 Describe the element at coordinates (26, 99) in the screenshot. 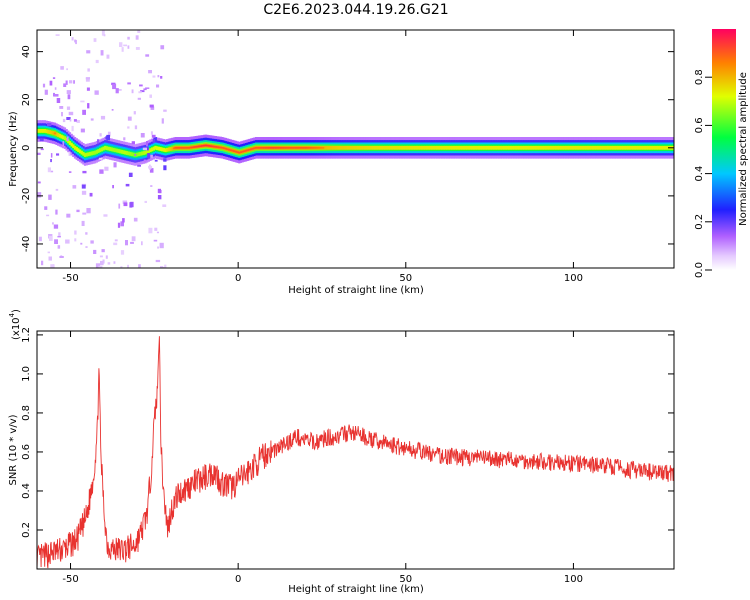

I see `y-tick-label: 20` at that location.